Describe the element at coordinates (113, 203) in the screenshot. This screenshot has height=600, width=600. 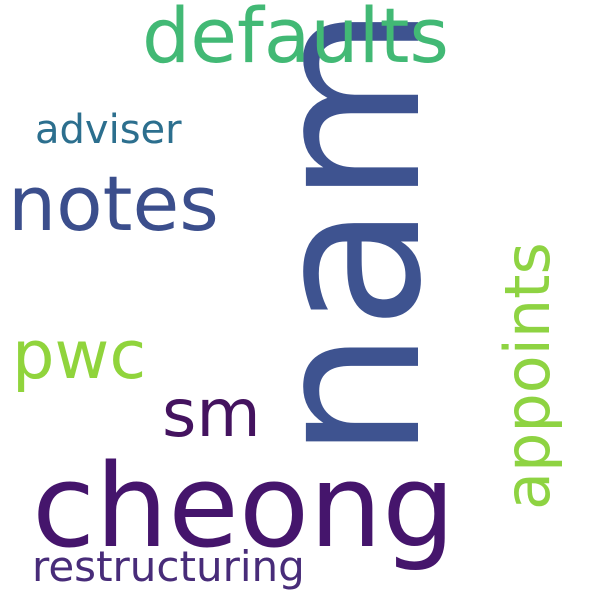
I see `word-notes: notes` at that location.